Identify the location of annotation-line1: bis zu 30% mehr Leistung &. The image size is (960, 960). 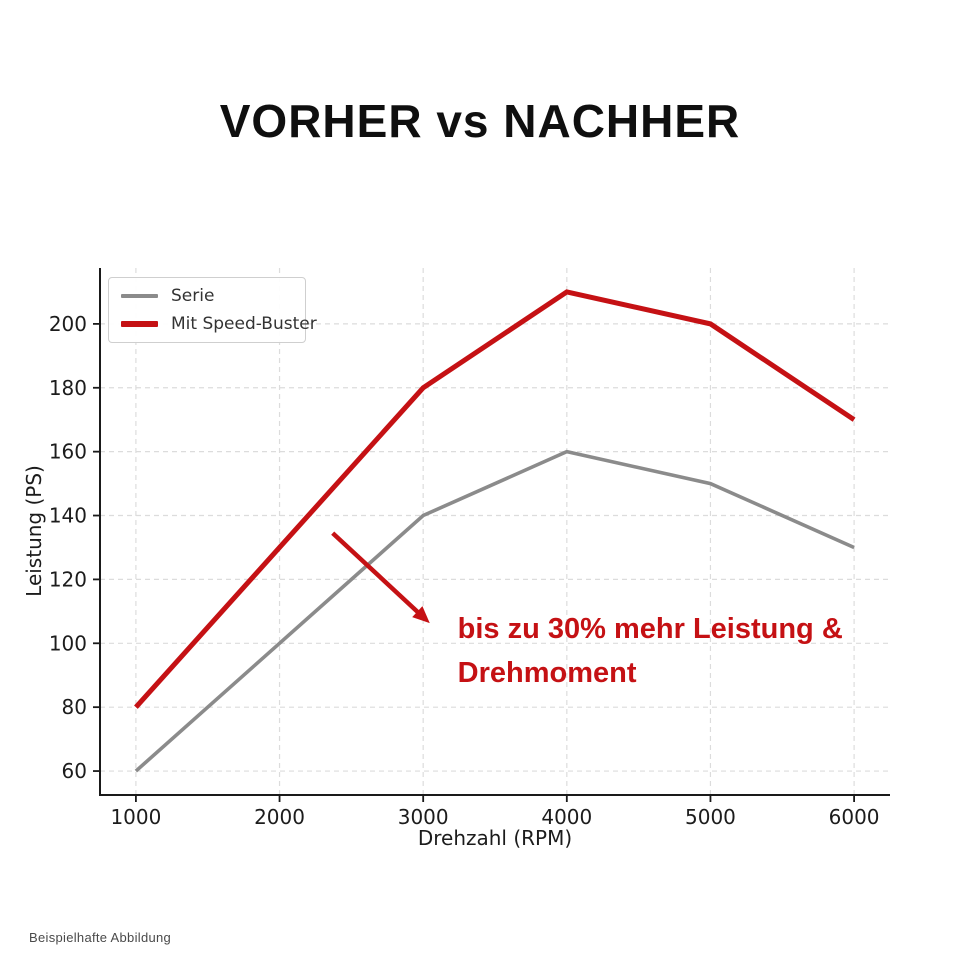
(650, 628).